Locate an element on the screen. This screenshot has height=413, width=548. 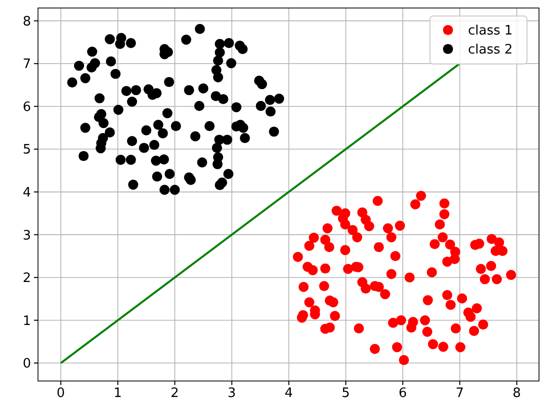
x-tick-label: 4 is located at coordinates (288, 393).